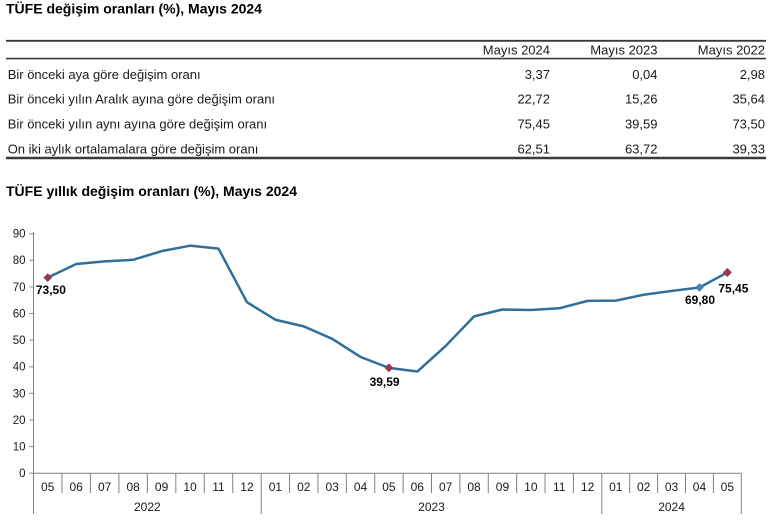 Image resolution: width=770 pixels, height=531 pixels. Describe the element at coordinates (748, 148) in the screenshot. I see `svg-text: 39,33` at that location.